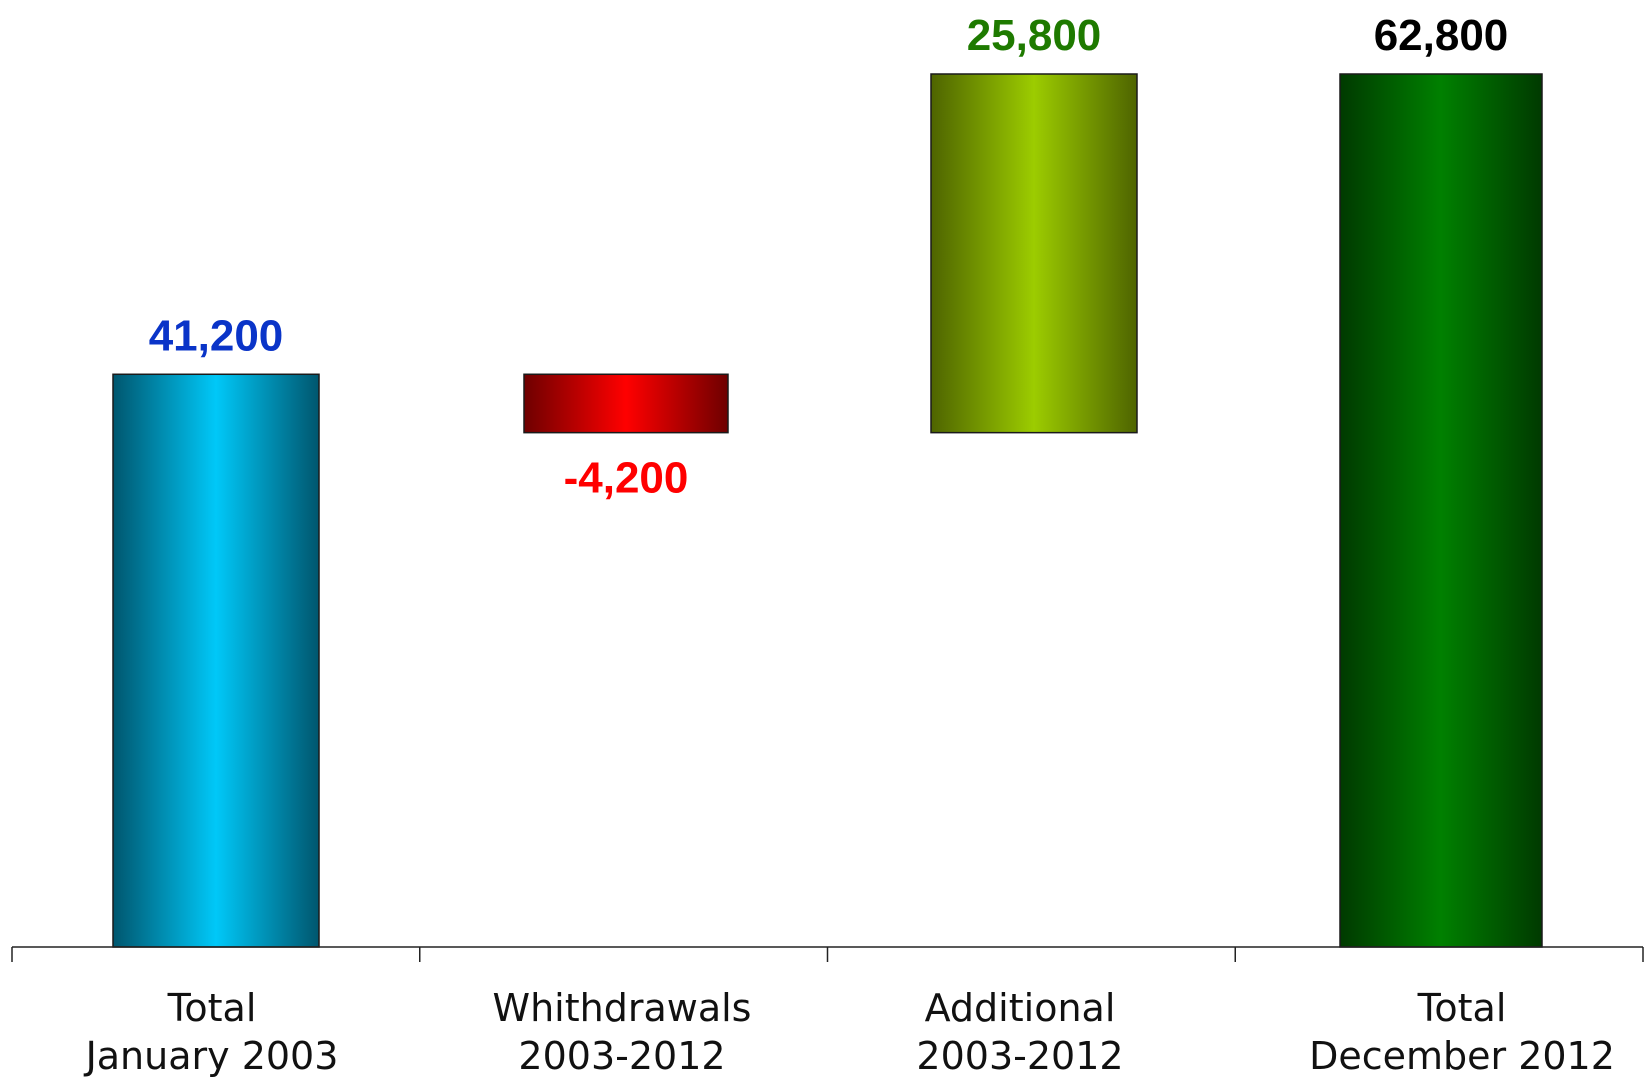  I want to click on category-label-1: Whithdrawals 2003-2012, so click(622, 1032).